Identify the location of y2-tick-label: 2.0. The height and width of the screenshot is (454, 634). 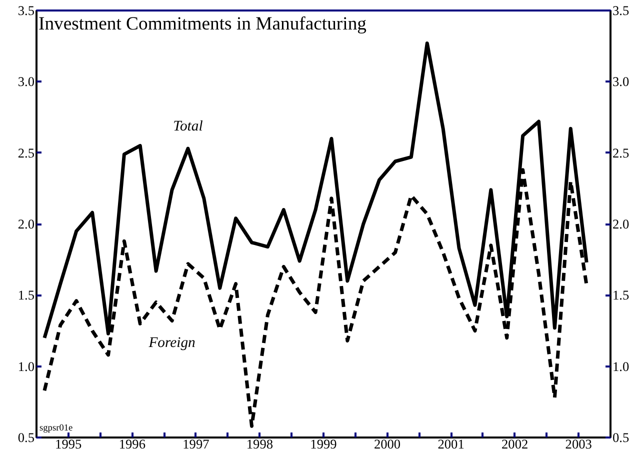
(621, 224).